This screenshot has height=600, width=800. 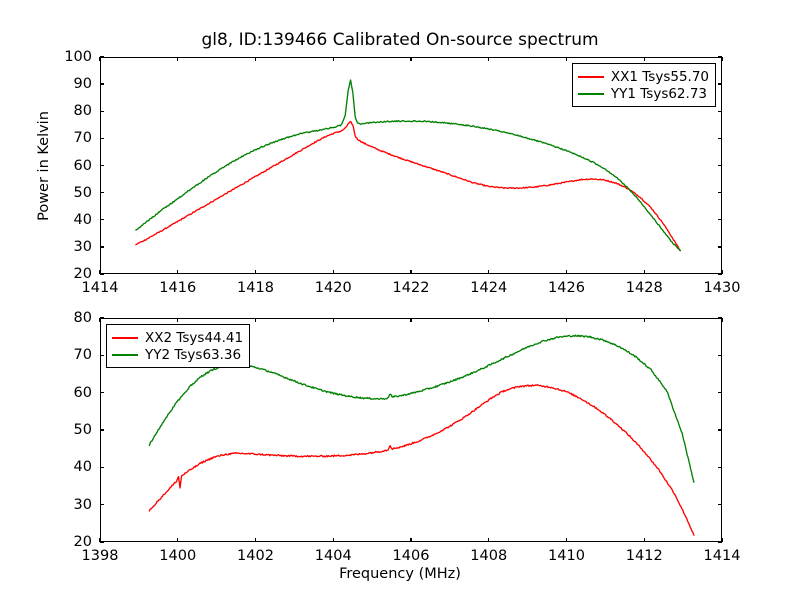 What do you see at coordinates (644, 288) in the screenshot?
I see `x-tick-label-top-7: 1428` at bounding box center [644, 288].